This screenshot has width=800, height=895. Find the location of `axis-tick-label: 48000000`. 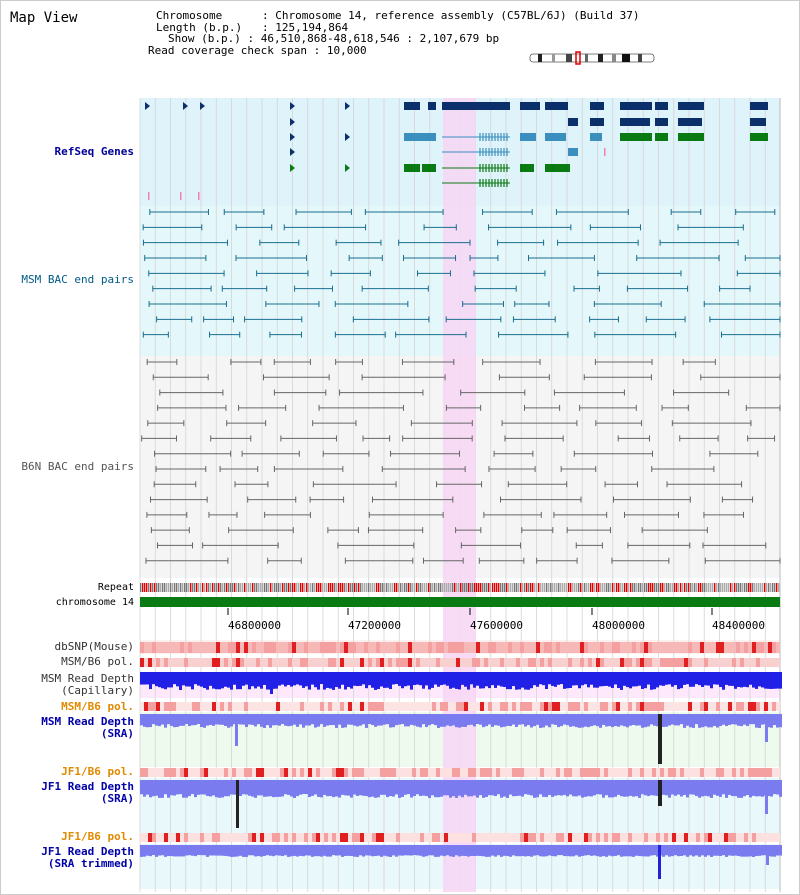

axis-tick-label: 48000000 is located at coordinates (618, 625).